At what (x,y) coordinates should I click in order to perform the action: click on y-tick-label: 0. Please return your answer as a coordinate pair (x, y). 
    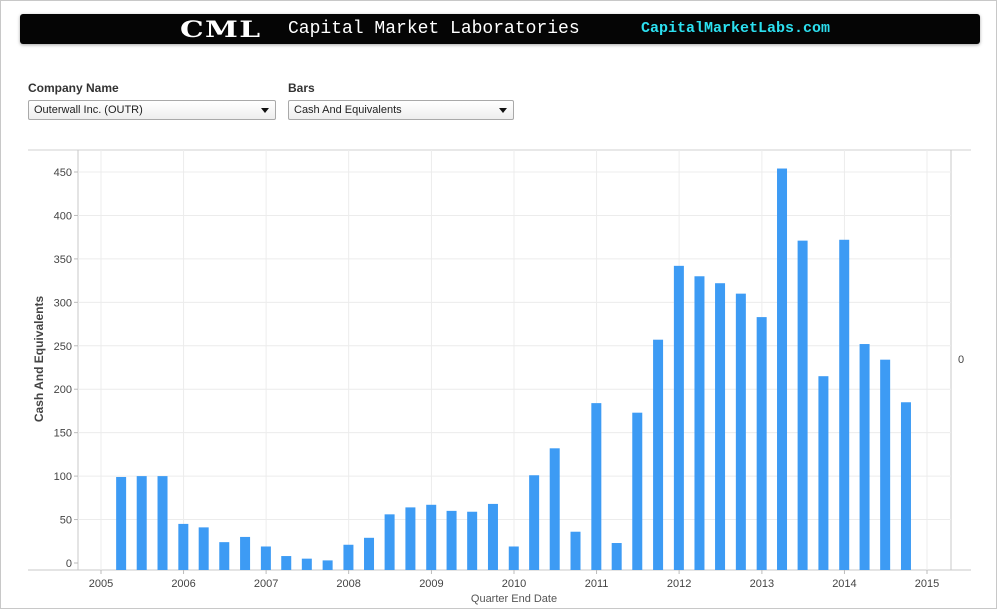
    Looking at the image, I should click on (69, 564).